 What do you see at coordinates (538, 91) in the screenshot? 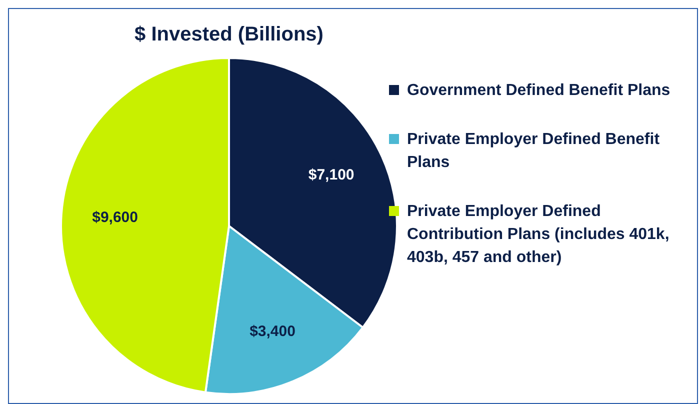
I see `legend-label: Government Defined Benefit Plans` at bounding box center [538, 91].